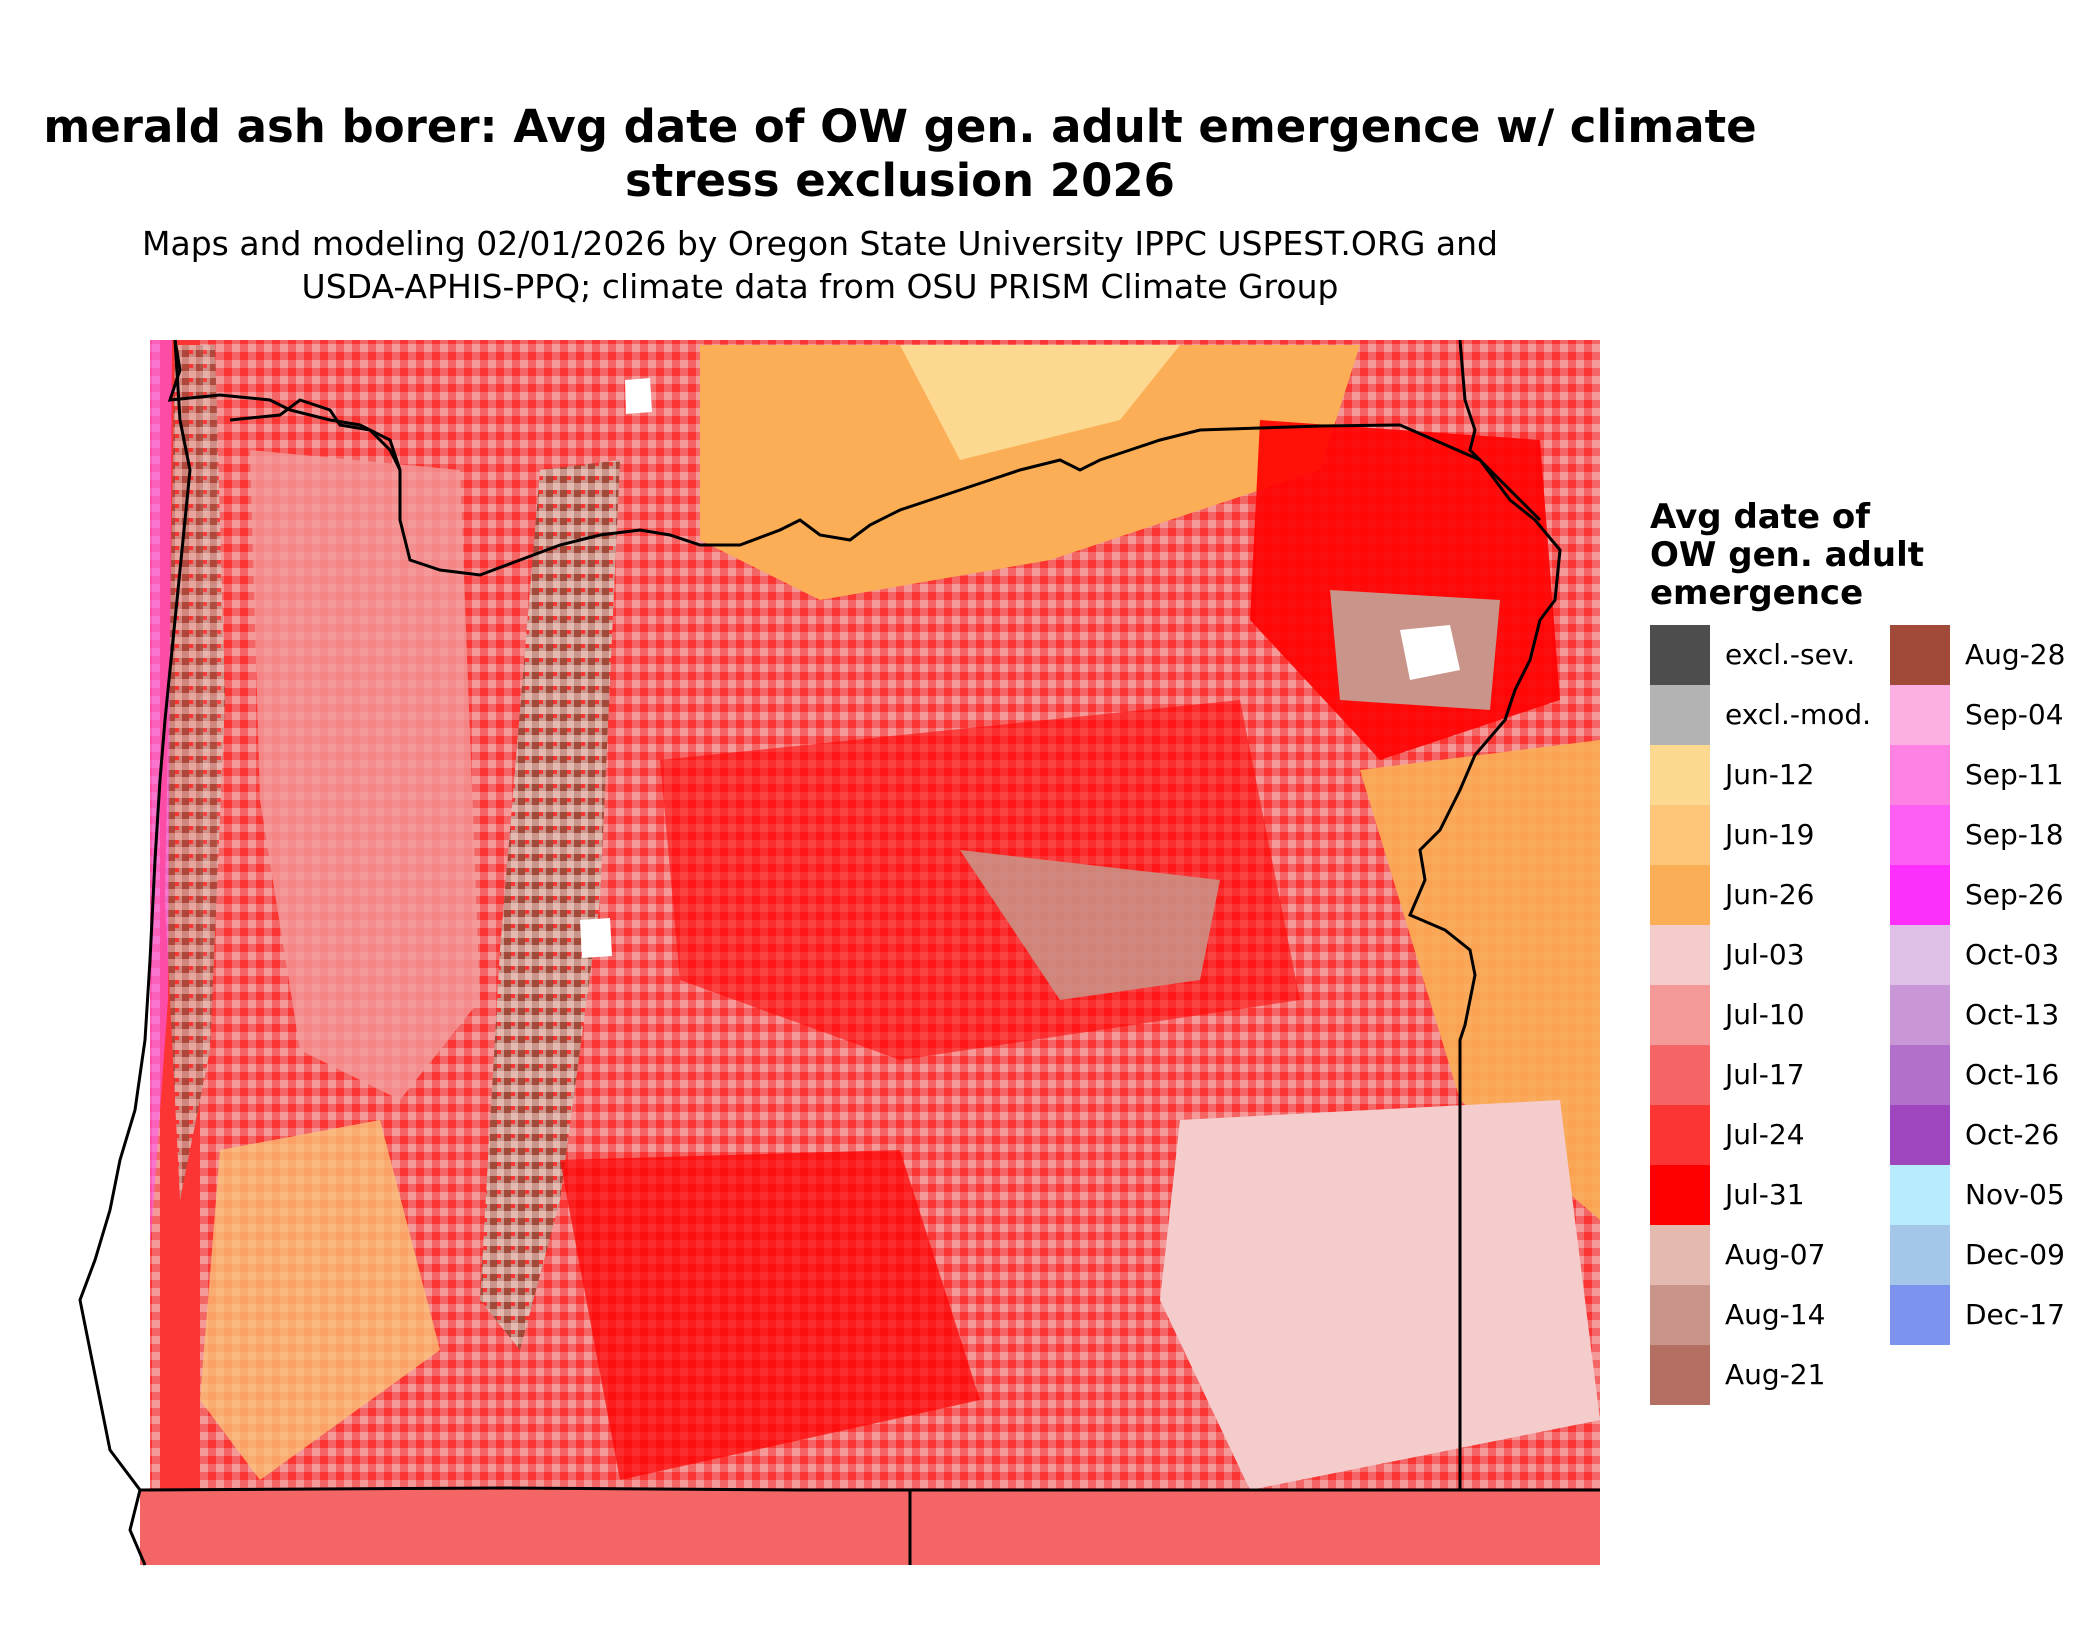 The height and width of the screenshot is (1645, 2100). Describe the element at coordinates (1765, 1074) in the screenshot. I see `legend-label: Jul-17` at that location.